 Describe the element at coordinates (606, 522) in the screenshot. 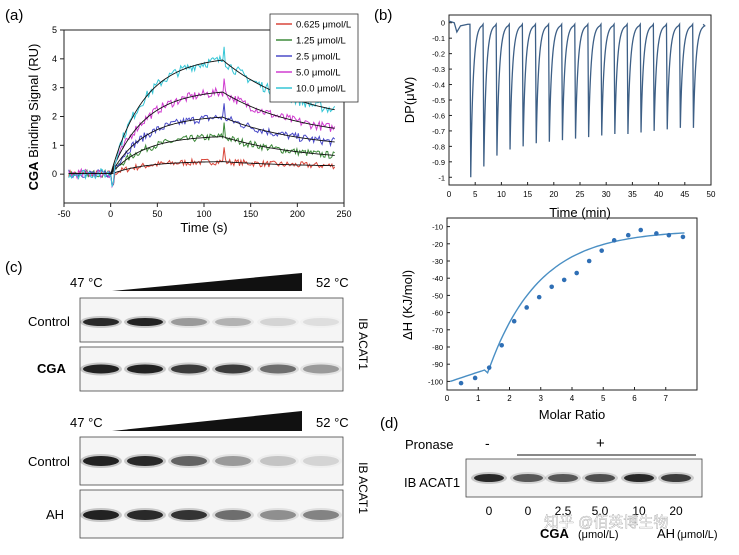

I see `watermark-text: 知乎 @佰英博生物` at that location.